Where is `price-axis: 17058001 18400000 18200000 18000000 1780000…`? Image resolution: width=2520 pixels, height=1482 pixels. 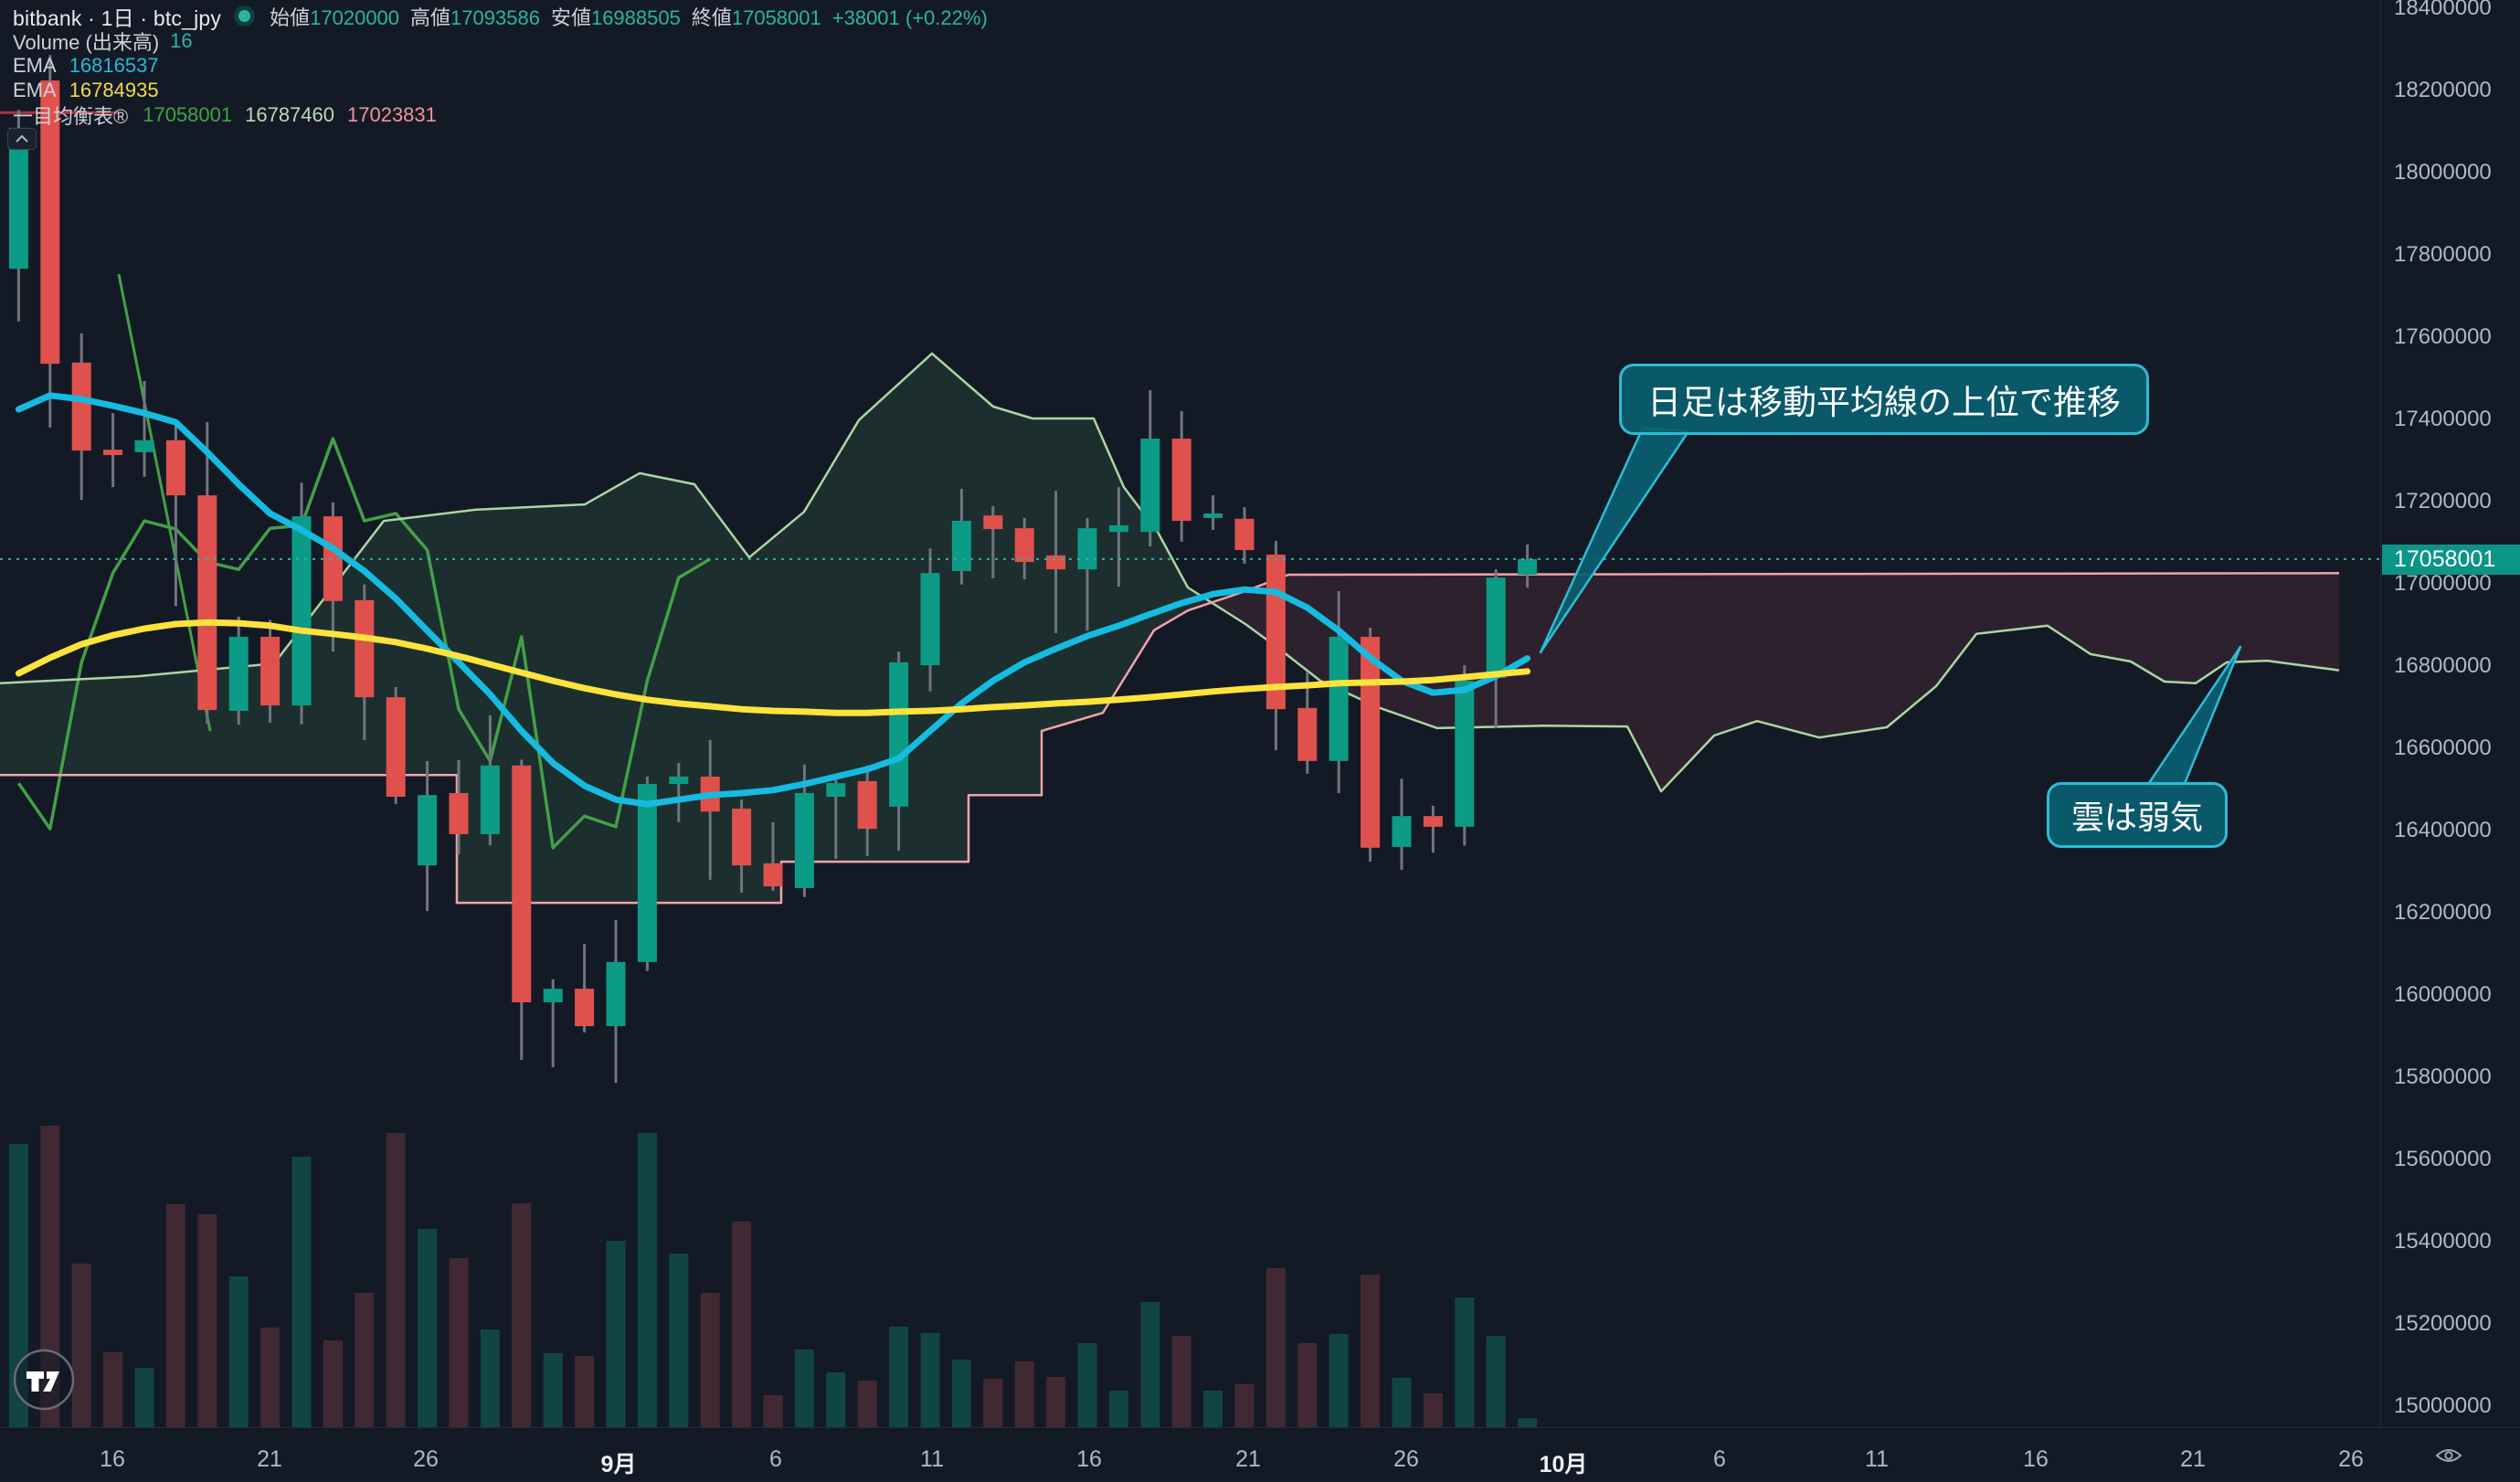 price-axis: 17058001 18400000 18200000 18000000 1780000… is located at coordinates (2450, 713).